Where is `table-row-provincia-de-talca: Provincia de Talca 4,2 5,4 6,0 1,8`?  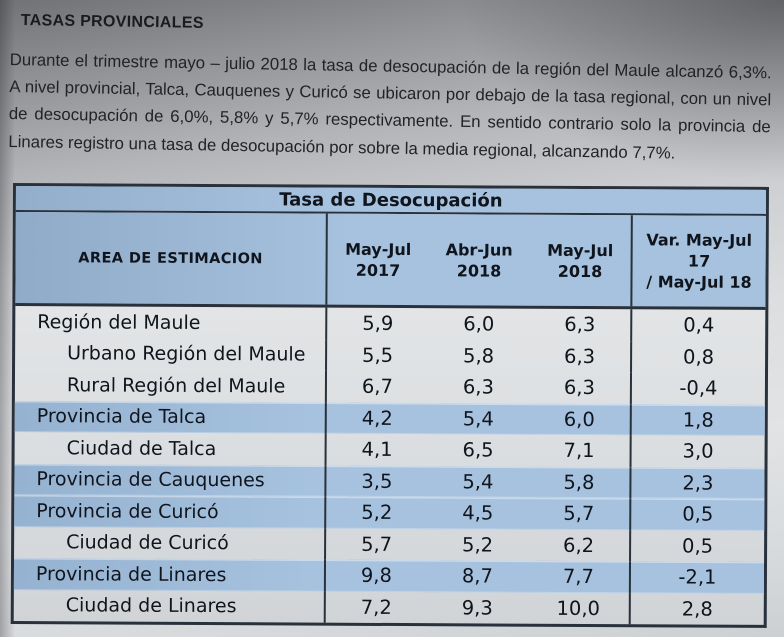 table-row-provincia-de-talca: Provincia de Talca 4,2 5,4 6,0 1,8 is located at coordinates (389, 418).